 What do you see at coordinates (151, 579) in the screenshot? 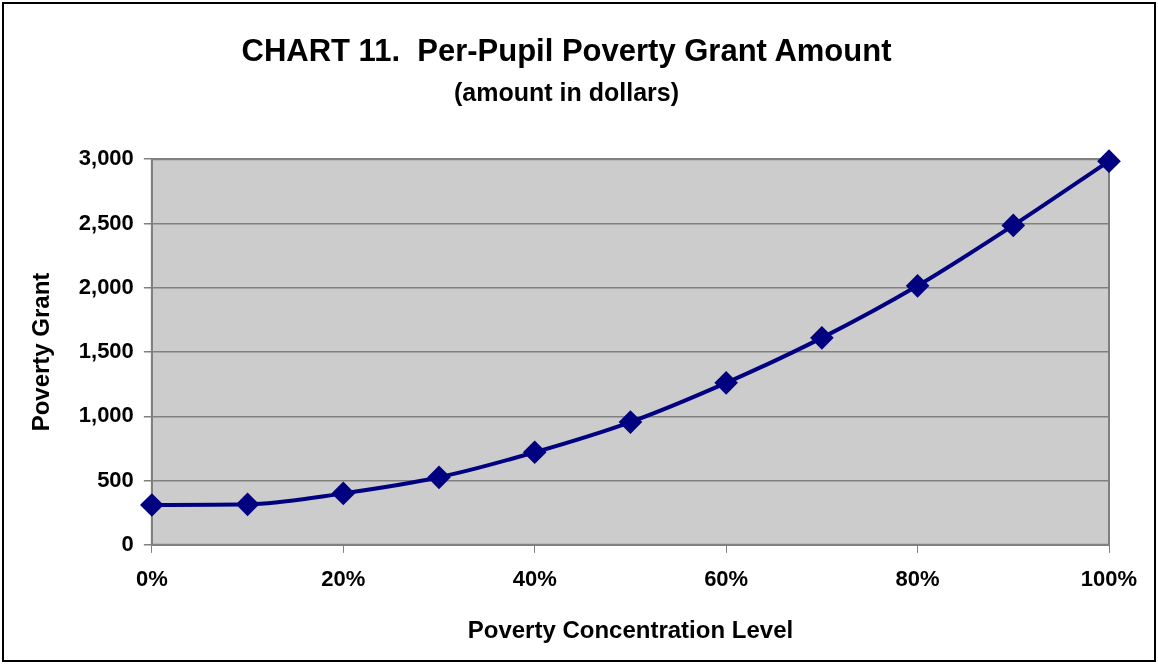
I see `x-tick-label: 0%` at bounding box center [151, 579].